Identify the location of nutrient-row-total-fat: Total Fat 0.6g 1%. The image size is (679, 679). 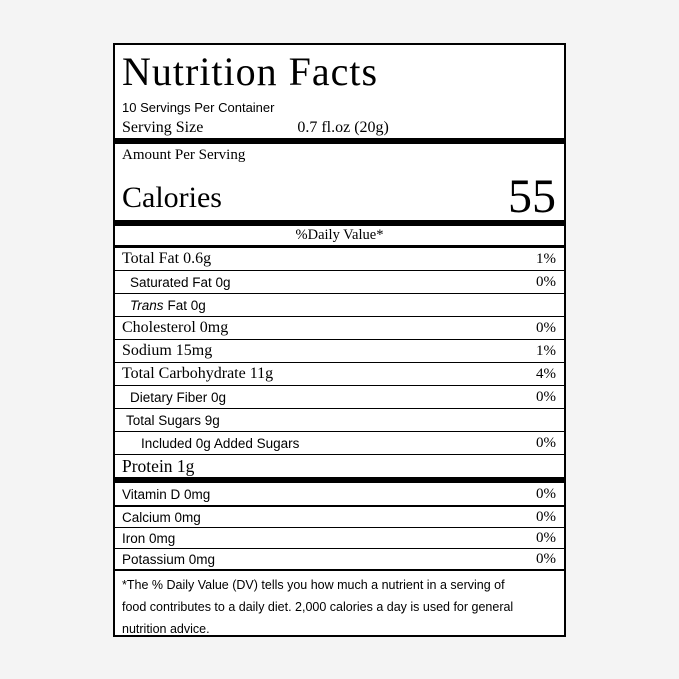
(339, 259).